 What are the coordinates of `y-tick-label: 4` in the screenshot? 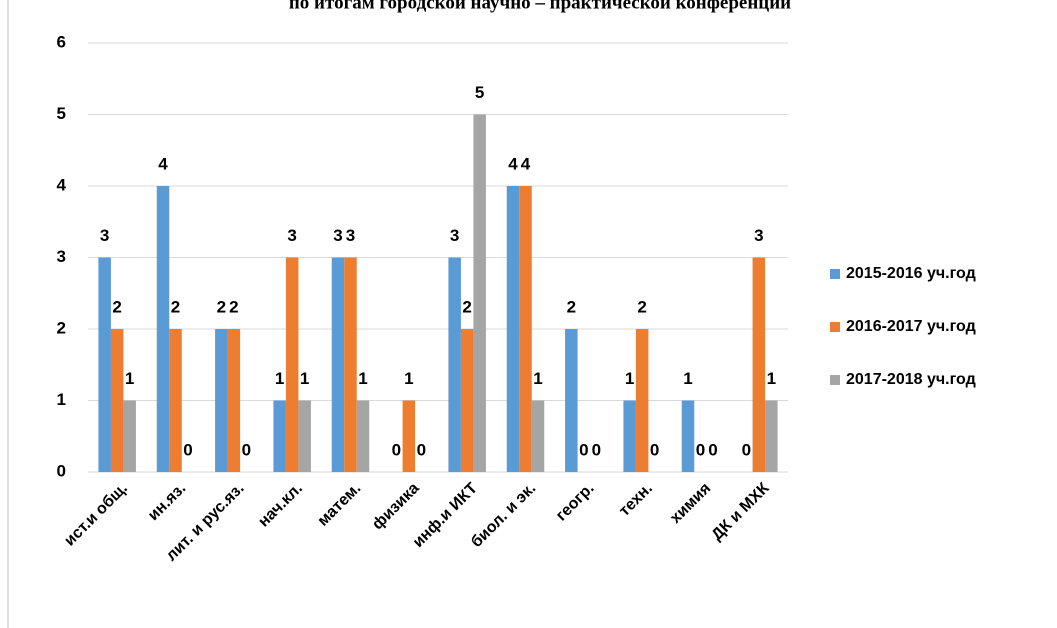 It's located at (62, 184).